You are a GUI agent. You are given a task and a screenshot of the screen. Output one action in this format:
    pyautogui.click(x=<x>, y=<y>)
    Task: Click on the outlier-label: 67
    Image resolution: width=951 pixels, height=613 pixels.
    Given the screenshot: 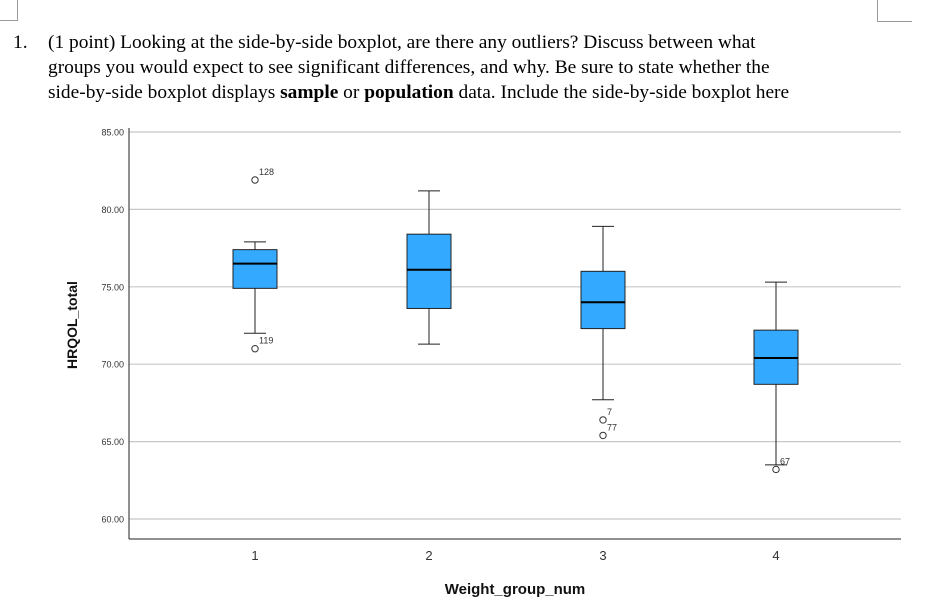 What is the action you would take?
    pyautogui.click(x=785, y=461)
    